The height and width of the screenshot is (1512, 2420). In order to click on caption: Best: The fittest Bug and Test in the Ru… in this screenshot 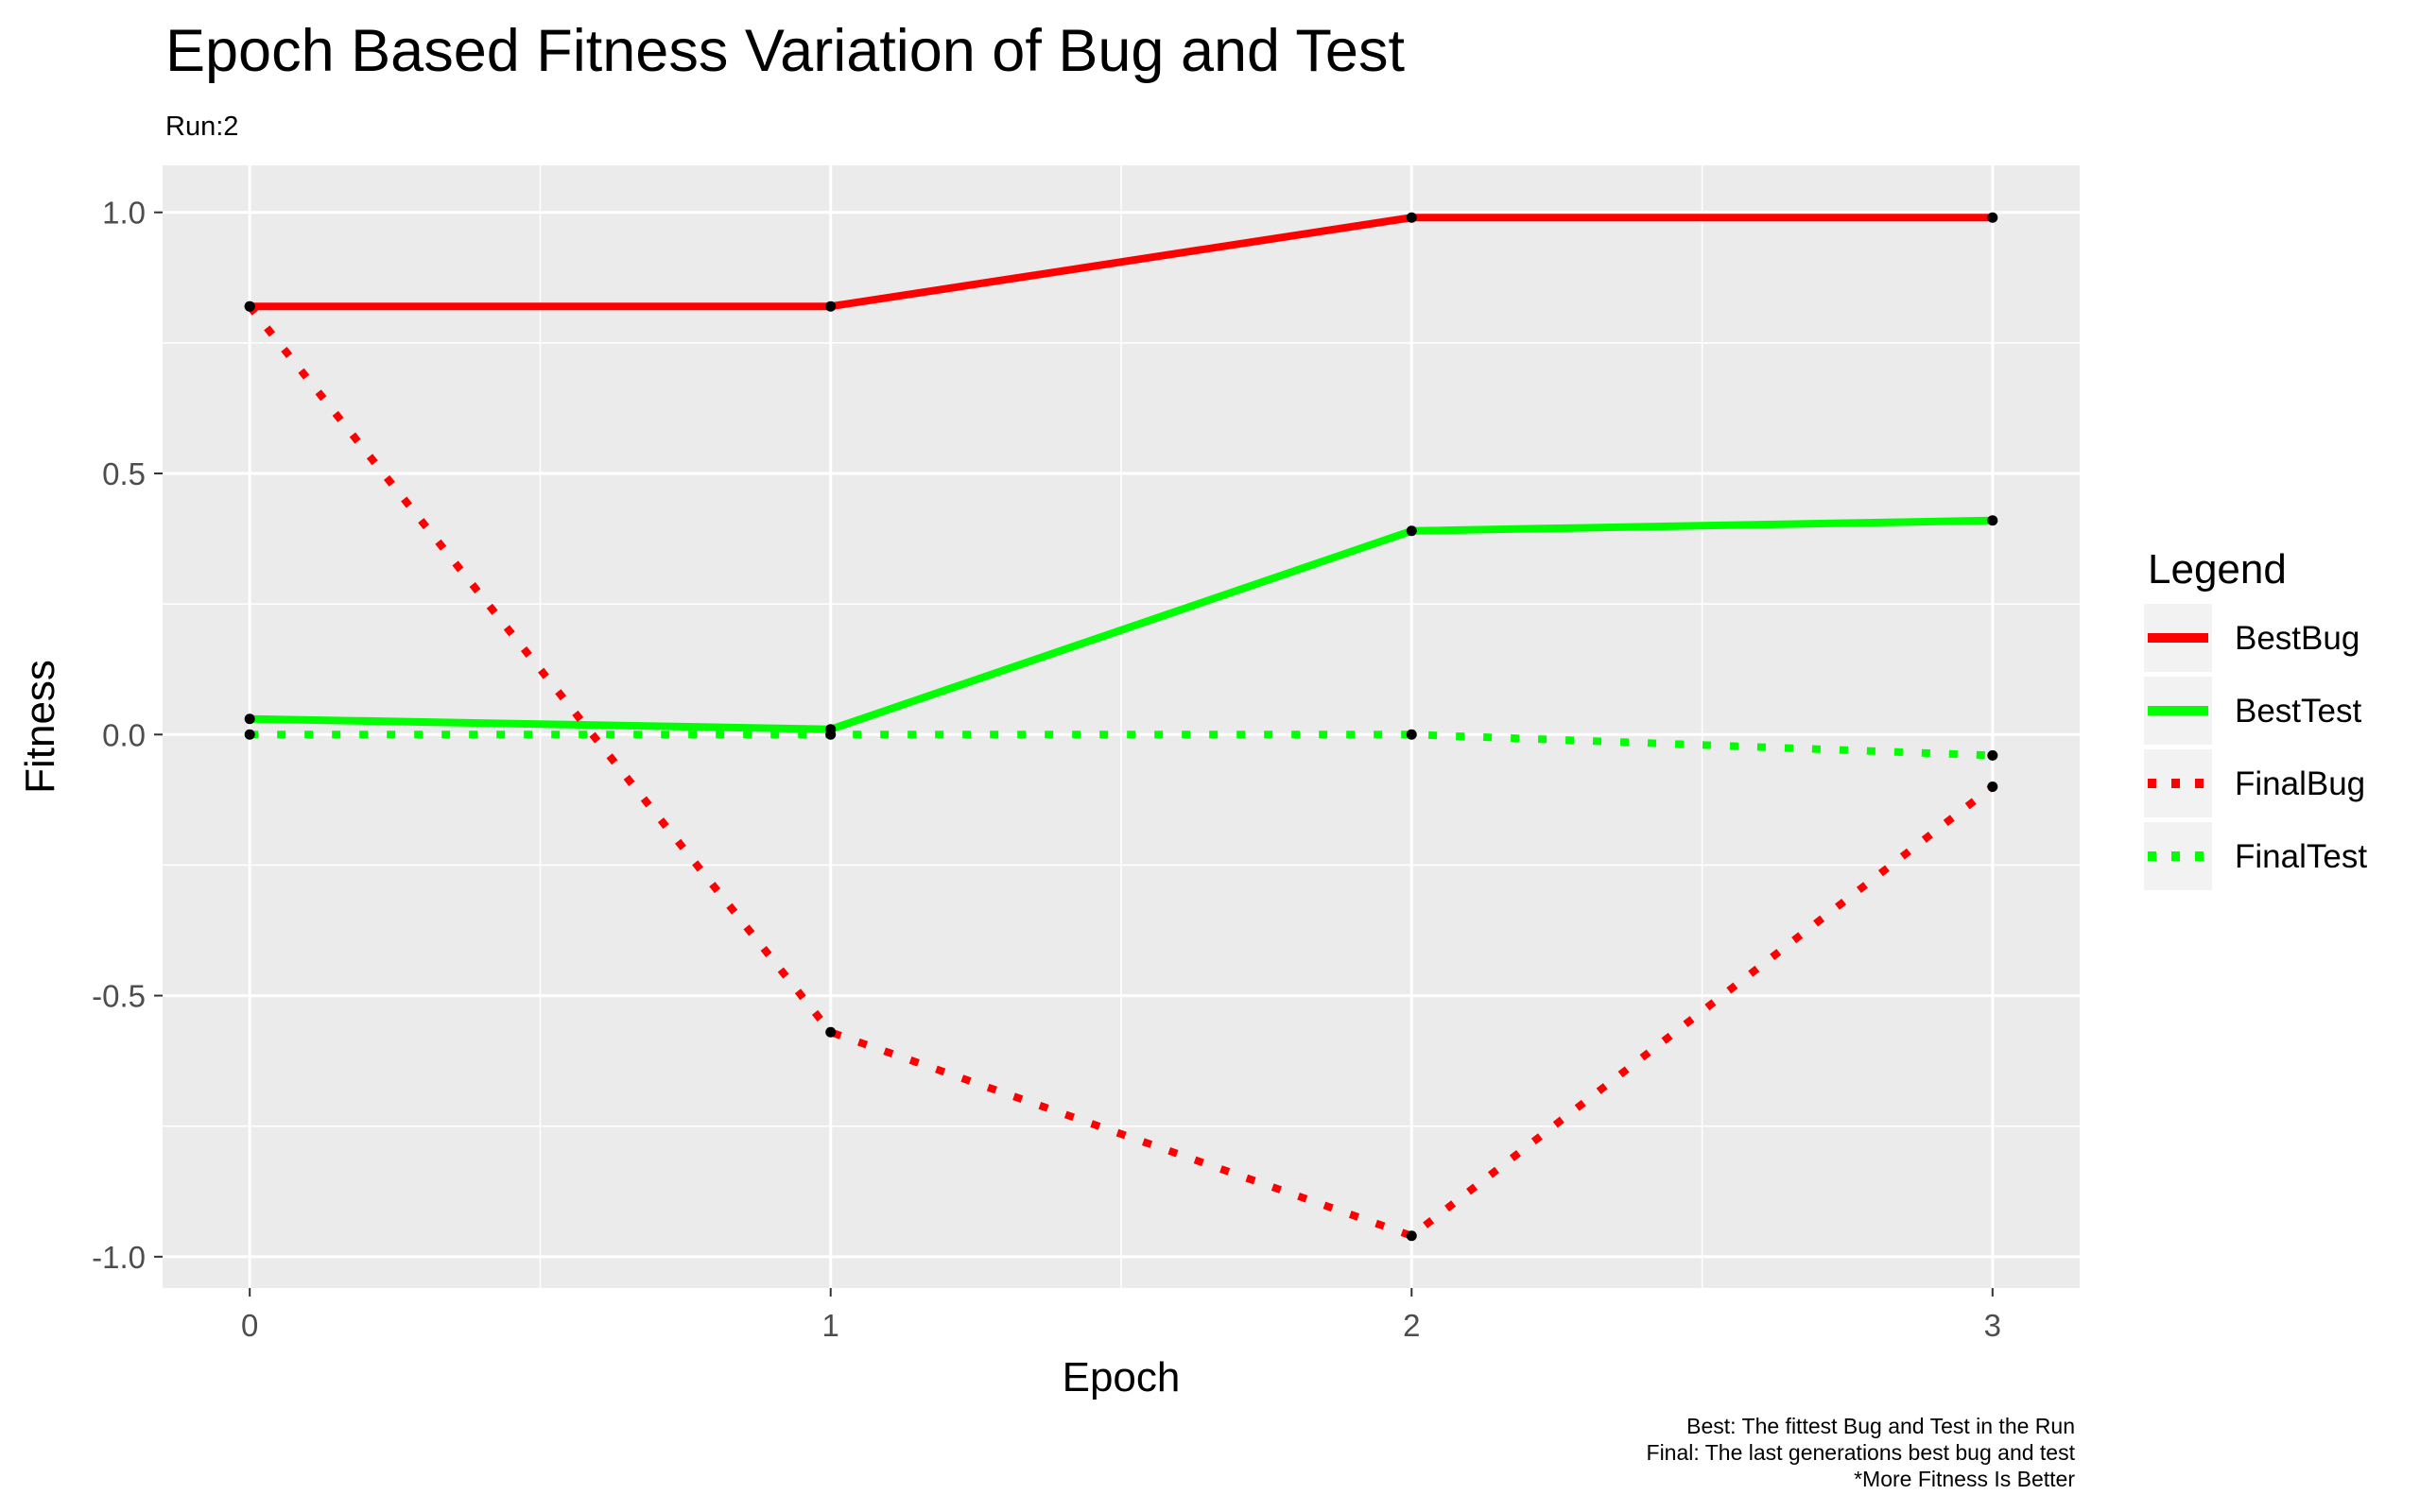, I will do `click(1861, 1452)`.